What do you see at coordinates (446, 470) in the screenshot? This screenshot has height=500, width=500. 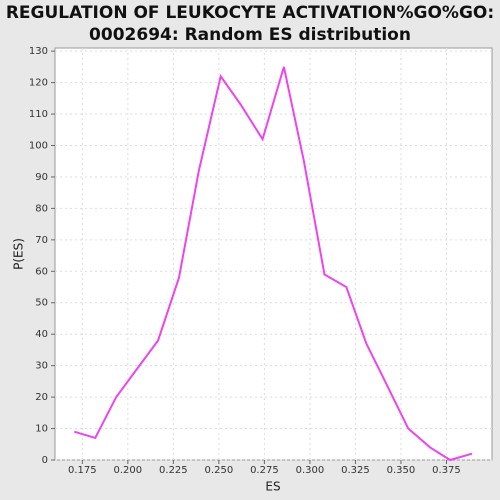 I see `x-tick-label: 0.375` at bounding box center [446, 470].